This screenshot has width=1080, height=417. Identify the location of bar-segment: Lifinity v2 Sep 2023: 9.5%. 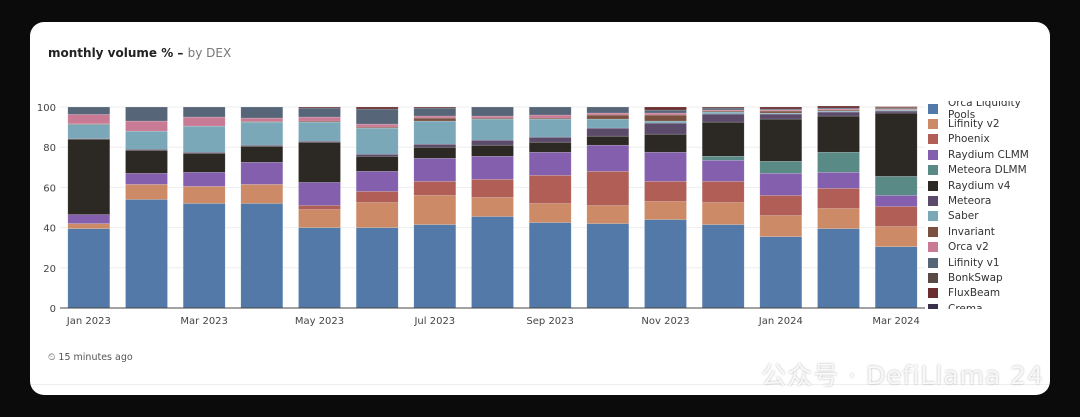
(550, 213).